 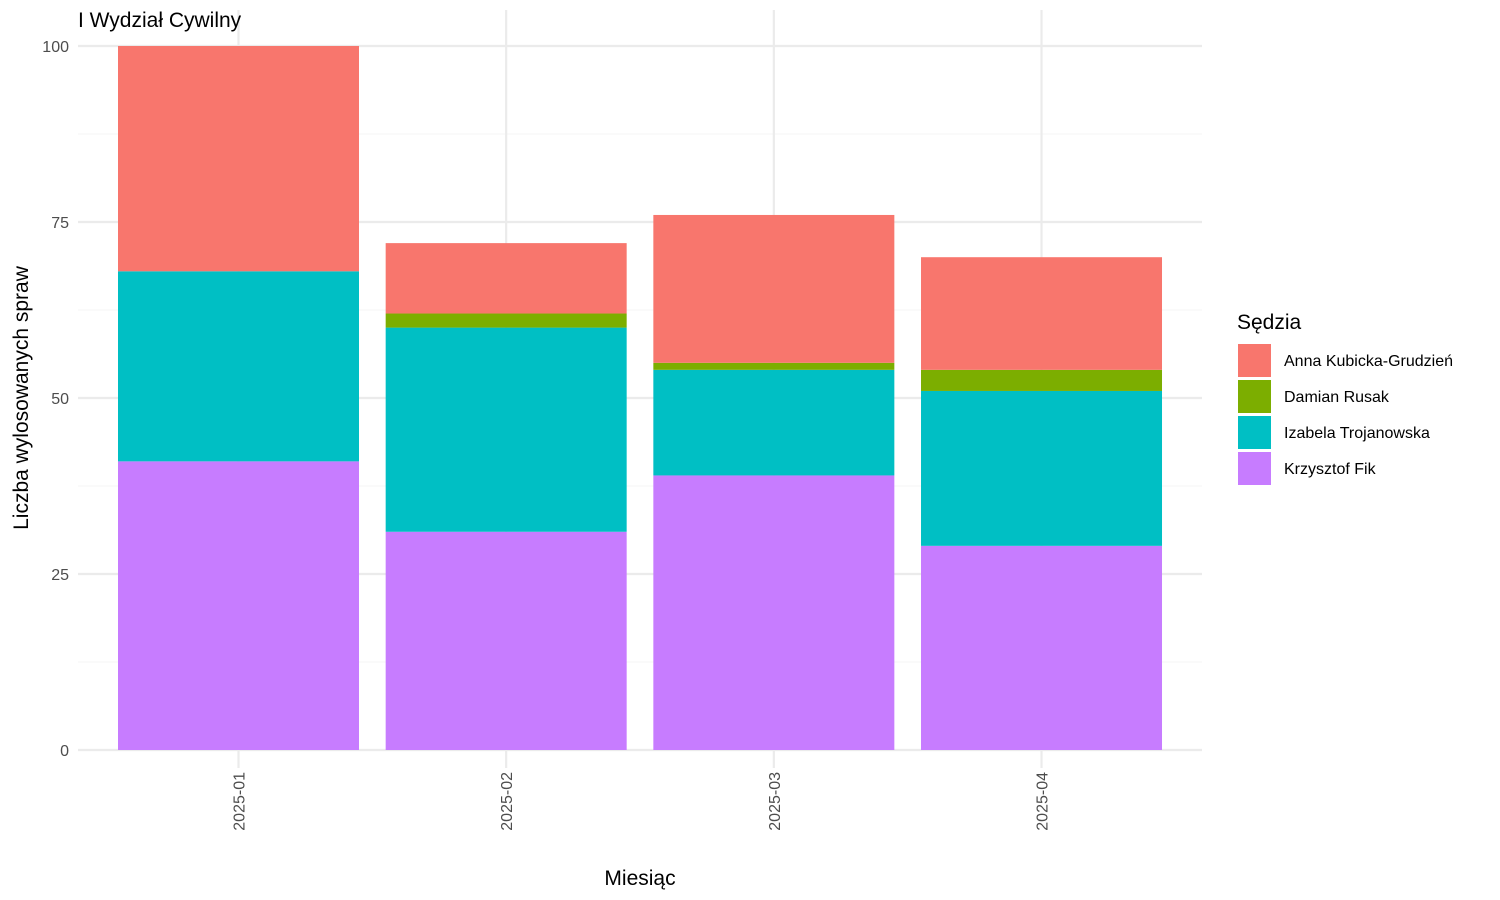 I want to click on y-tick-label: 50, so click(x=60, y=399).